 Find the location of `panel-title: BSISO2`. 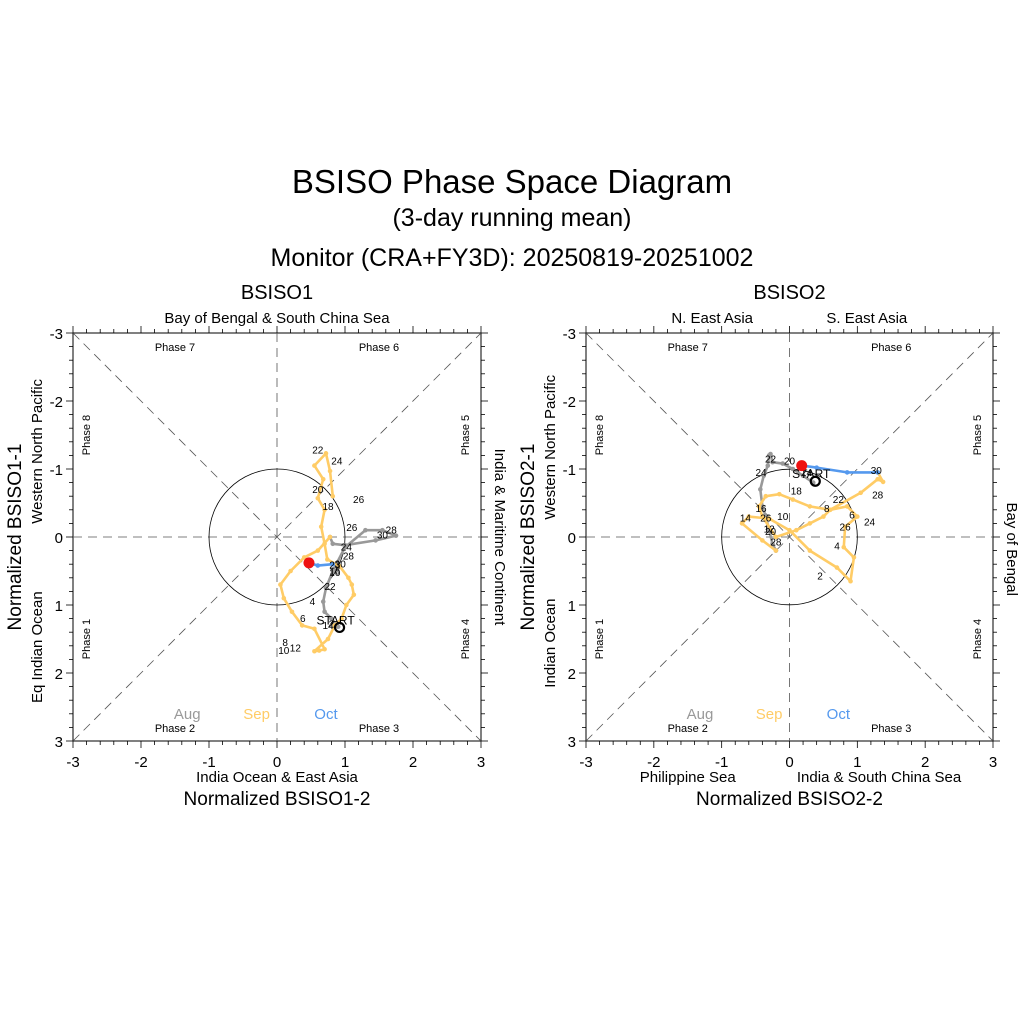

panel-title: BSISO2 is located at coordinates (789, 293).